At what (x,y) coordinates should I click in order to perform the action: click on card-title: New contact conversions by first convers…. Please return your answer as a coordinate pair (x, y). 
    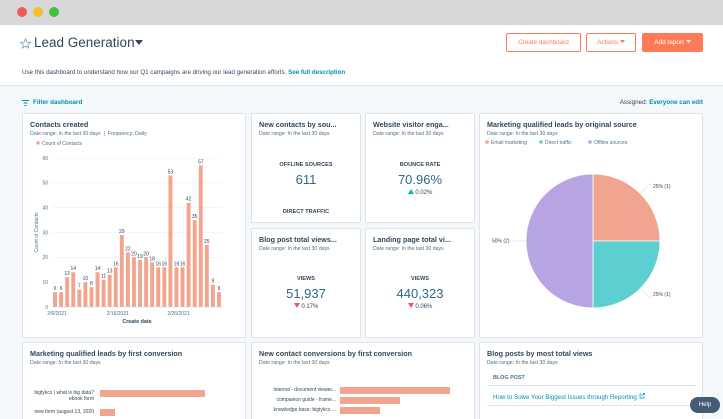
    Looking at the image, I should click on (335, 353).